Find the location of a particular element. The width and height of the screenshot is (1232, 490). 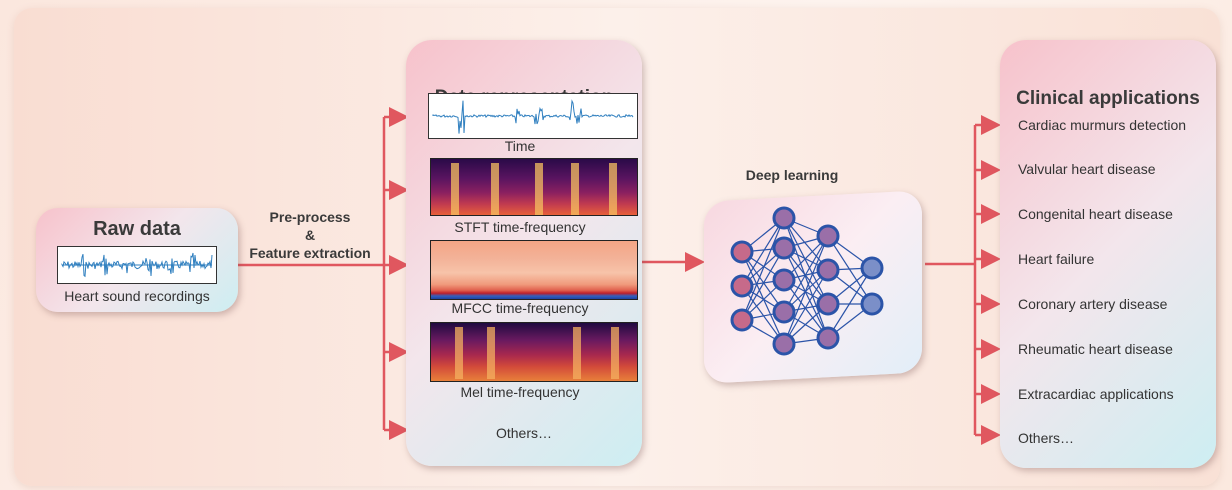

rep-item-mel: Mel time-frequency is located at coordinates (520, 392).